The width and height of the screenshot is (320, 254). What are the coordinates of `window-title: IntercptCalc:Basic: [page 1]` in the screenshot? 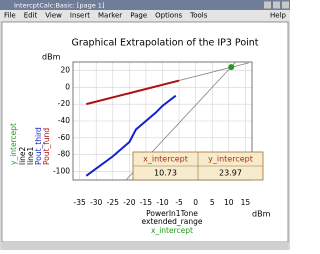 It's located at (59, 6).